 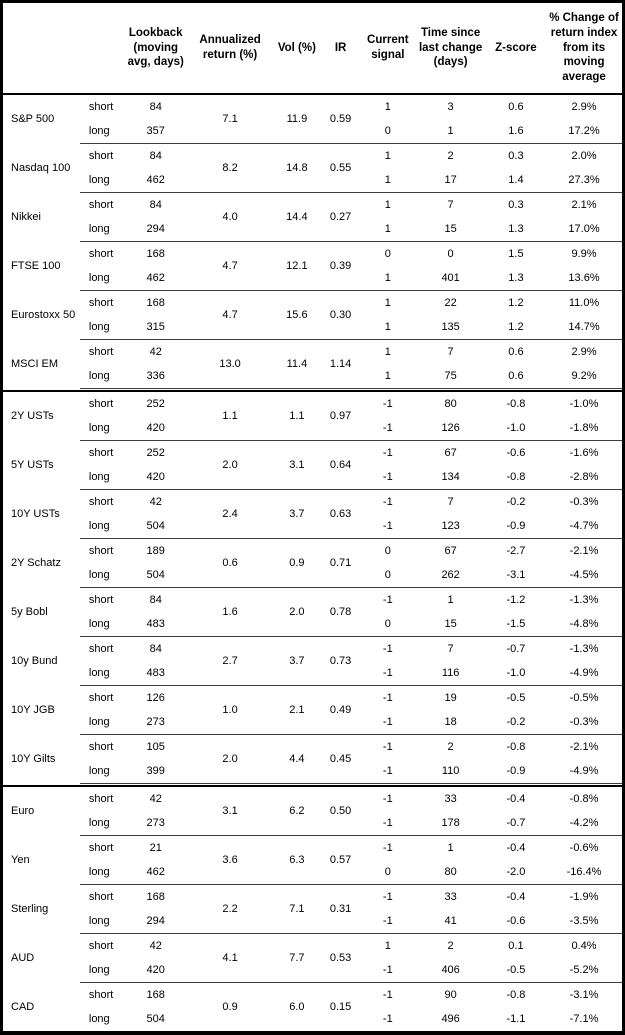 What do you see at coordinates (156, 673) in the screenshot?
I see `cell-lookback: 483` at bounding box center [156, 673].